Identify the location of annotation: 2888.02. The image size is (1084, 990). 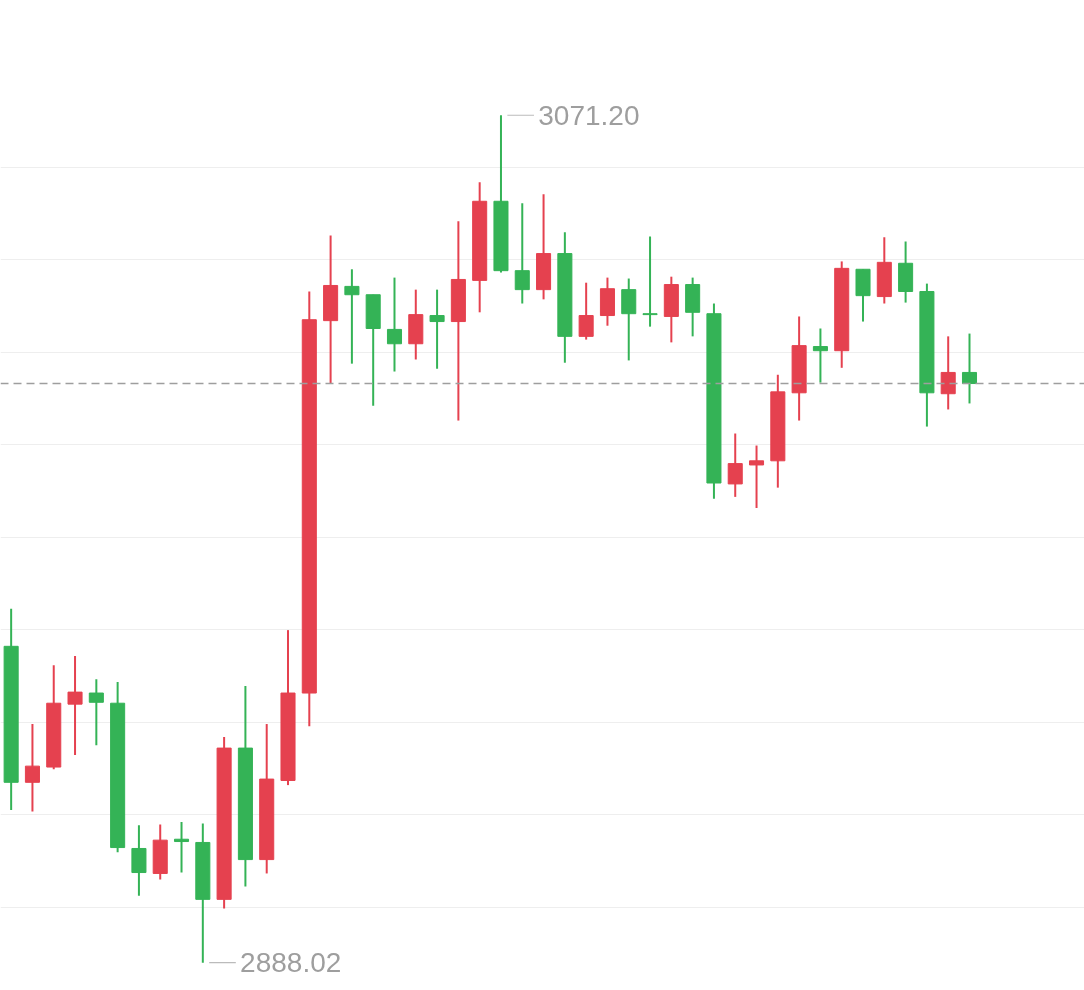
(291, 963).